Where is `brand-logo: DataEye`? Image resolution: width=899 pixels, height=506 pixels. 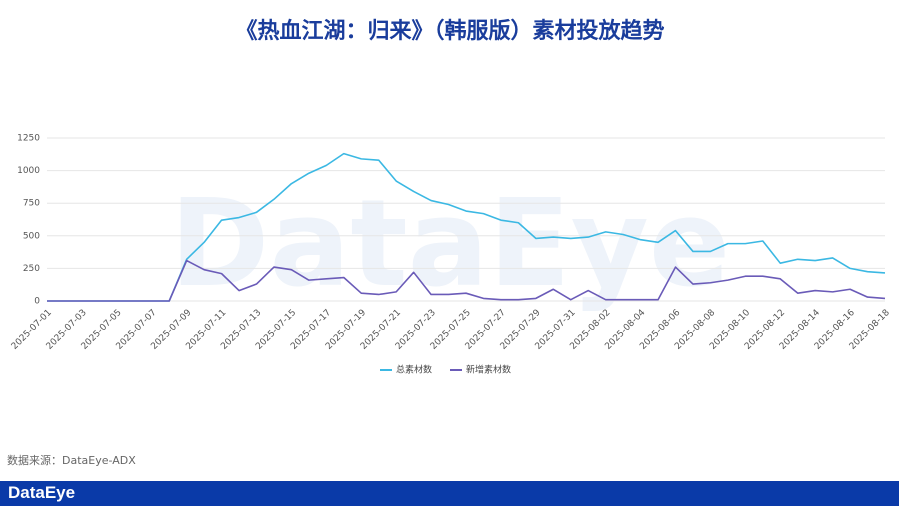
brand-logo: DataEye is located at coordinates (42, 492).